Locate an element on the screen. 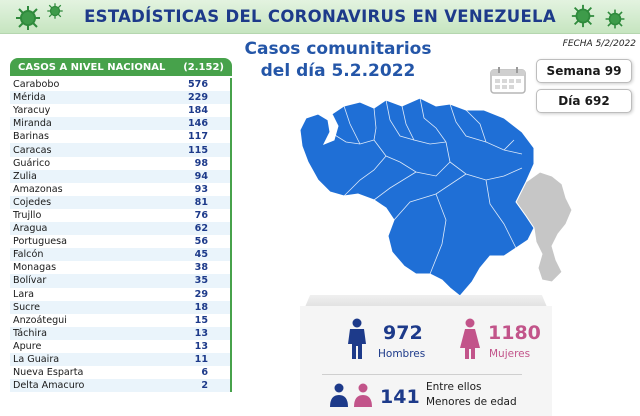  state-name: Barinas is located at coordinates (31, 137).